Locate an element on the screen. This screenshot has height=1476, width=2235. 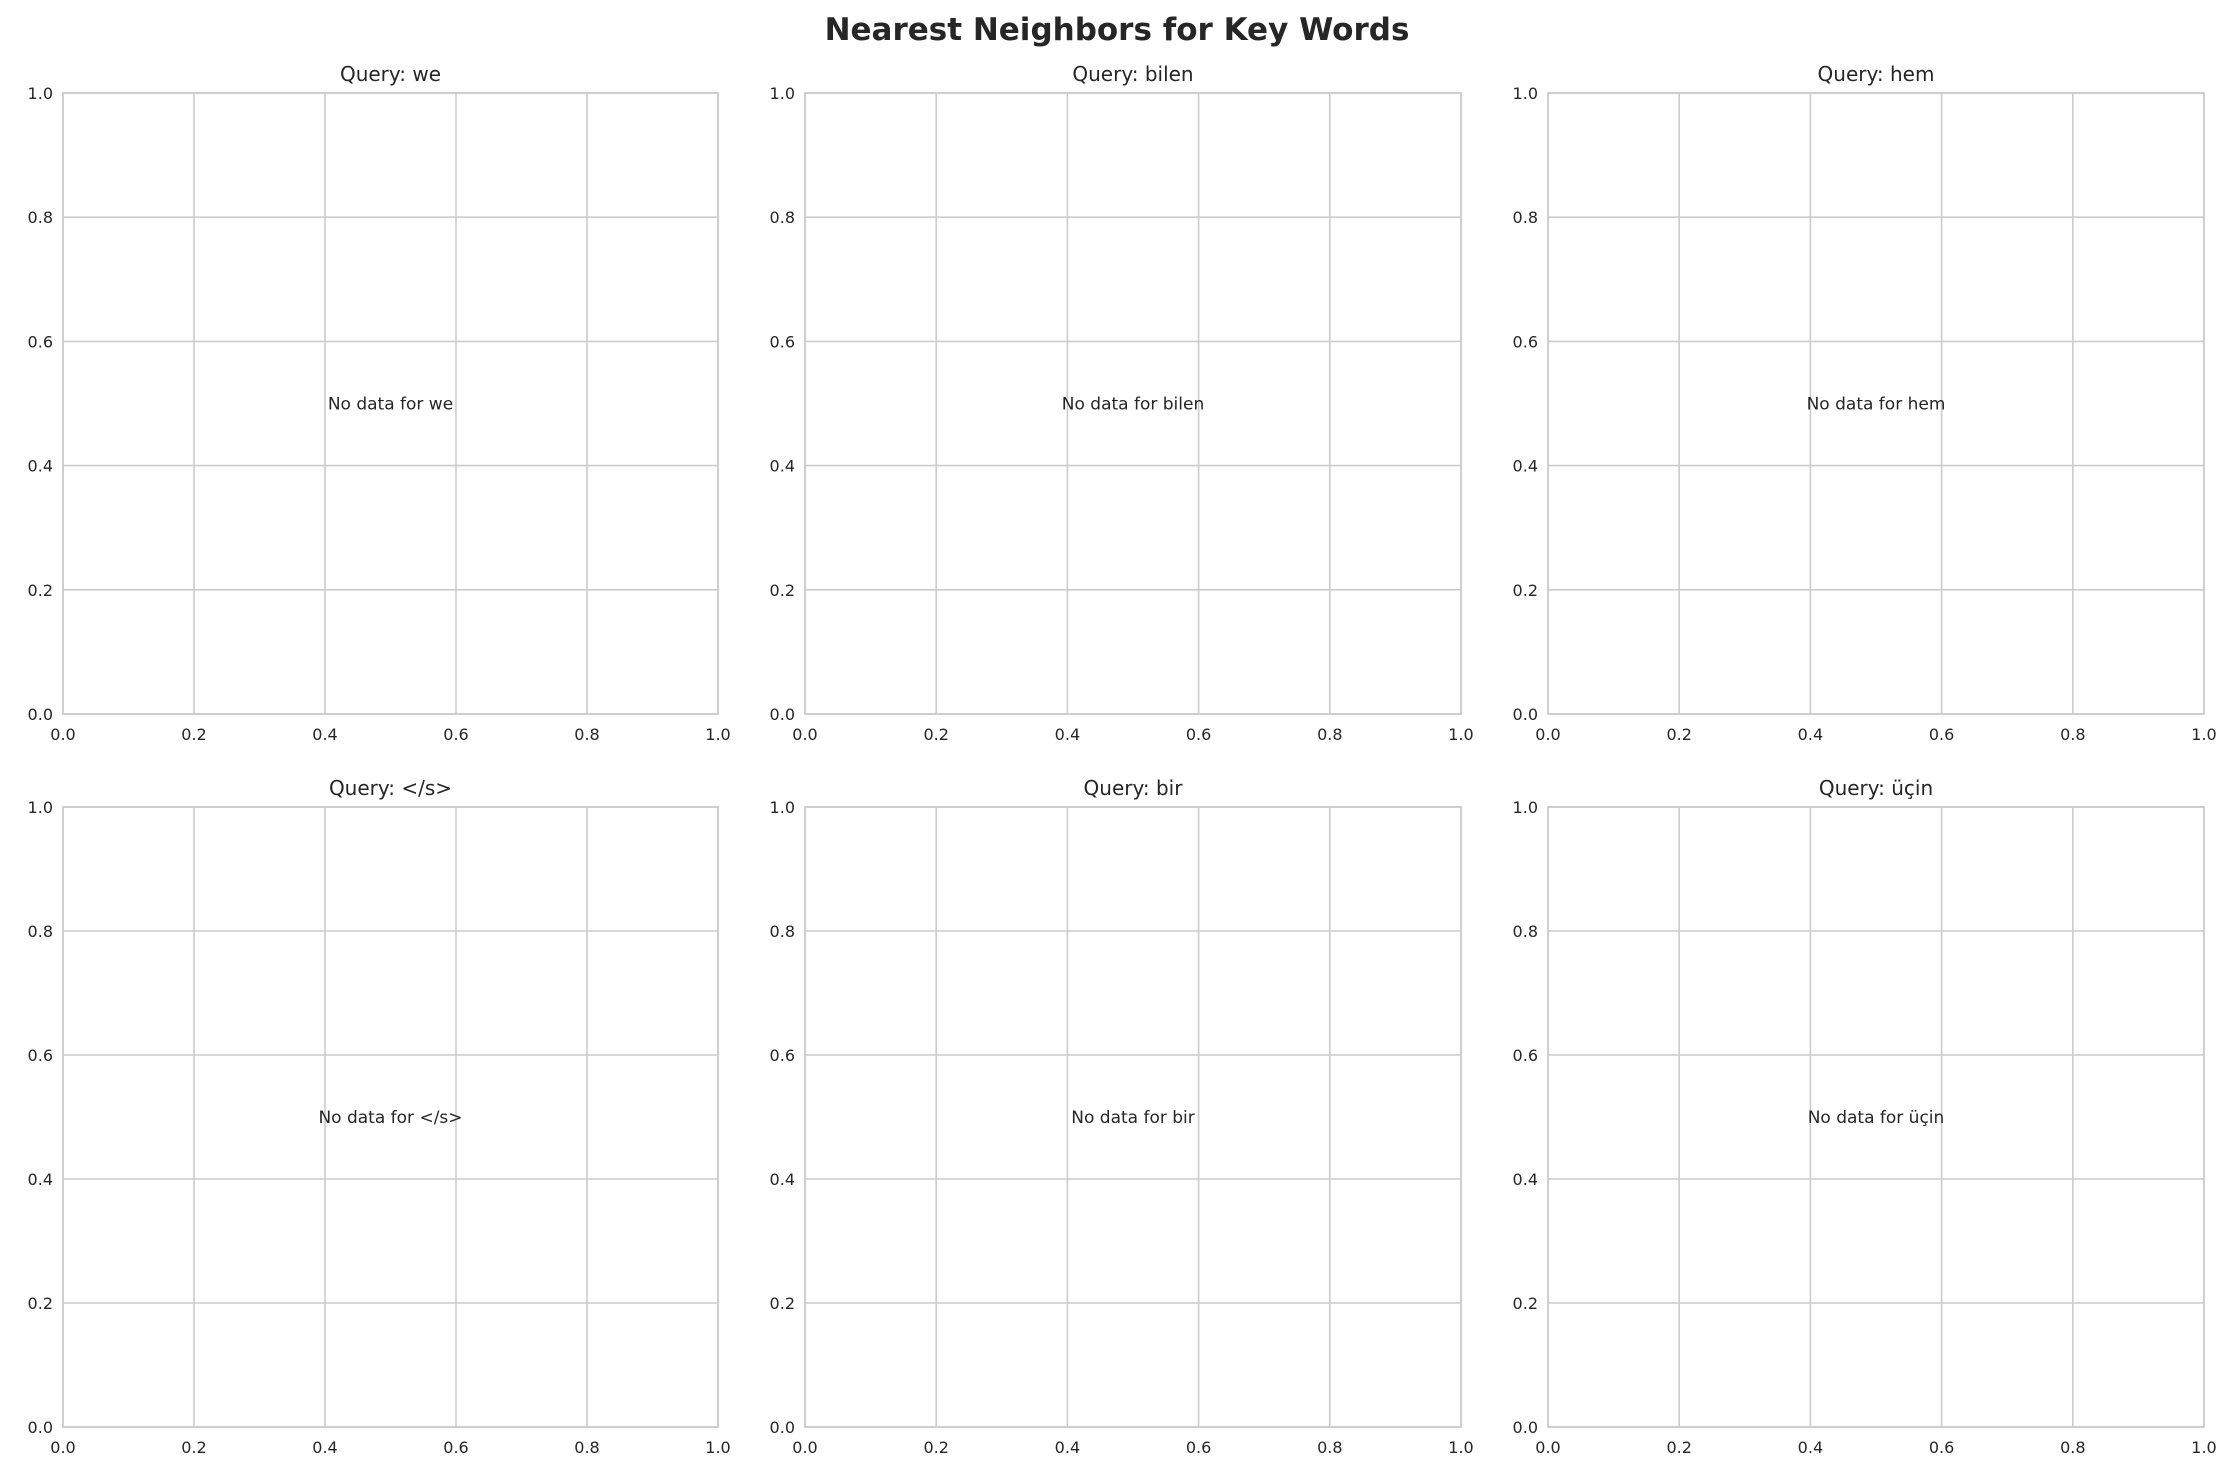
subplot-title: Query: hem is located at coordinates (1876, 74).